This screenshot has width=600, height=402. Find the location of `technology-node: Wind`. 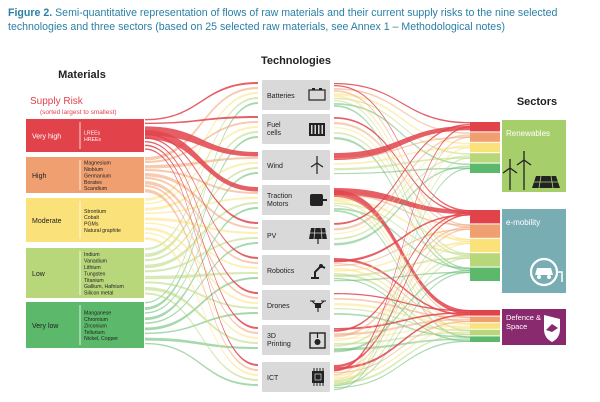

technology-node: Wind is located at coordinates (296, 165).